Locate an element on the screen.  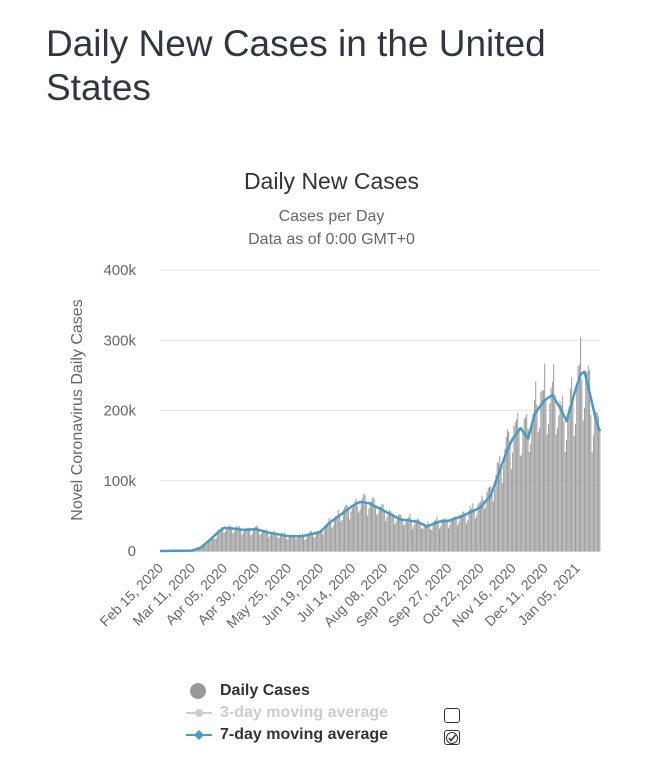
legend-item-daily-cases: Daily Cases is located at coordinates (336, 691).